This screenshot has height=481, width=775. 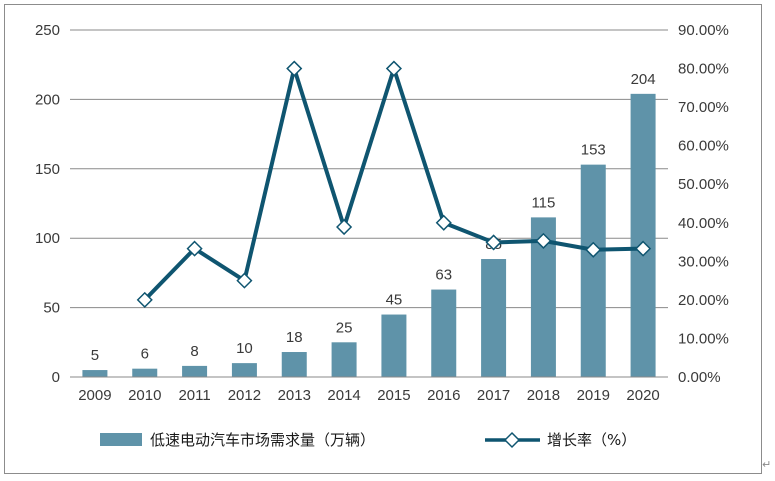 What do you see at coordinates (95, 355) in the screenshot?
I see `bar-data-label: 5` at bounding box center [95, 355].